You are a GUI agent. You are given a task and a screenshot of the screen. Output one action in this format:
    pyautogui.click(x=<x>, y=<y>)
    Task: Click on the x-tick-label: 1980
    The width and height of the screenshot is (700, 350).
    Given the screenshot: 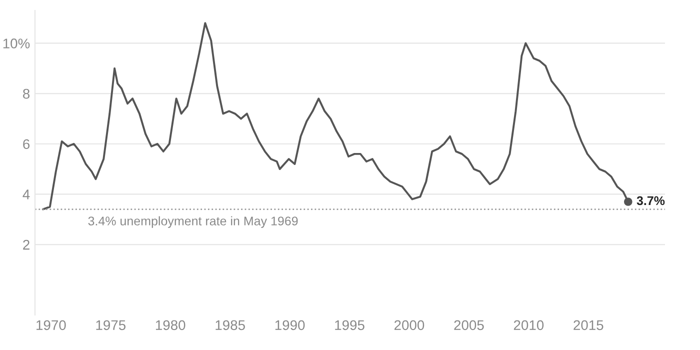 What is the action you would take?
    pyautogui.click(x=171, y=325)
    